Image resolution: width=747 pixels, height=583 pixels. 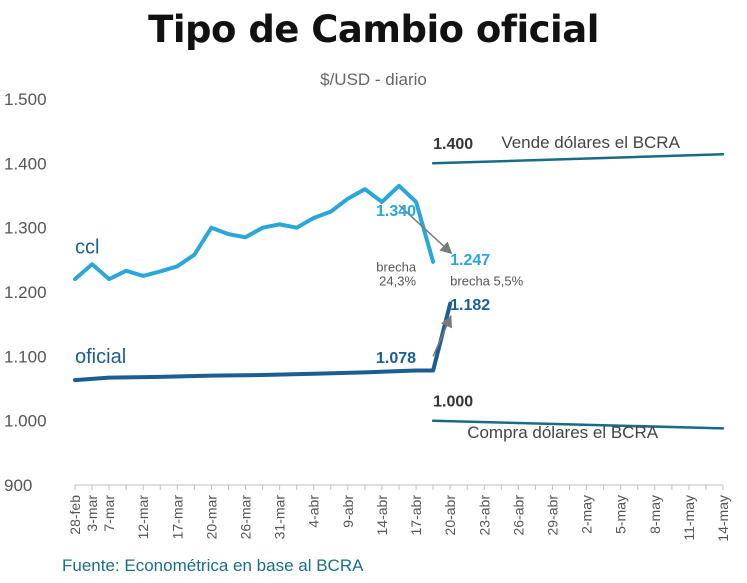 What do you see at coordinates (213, 565) in the screenshot?
I see `chart-source: Fuente: Econométrica en base al BCRA` at bounding box center [213, 565].